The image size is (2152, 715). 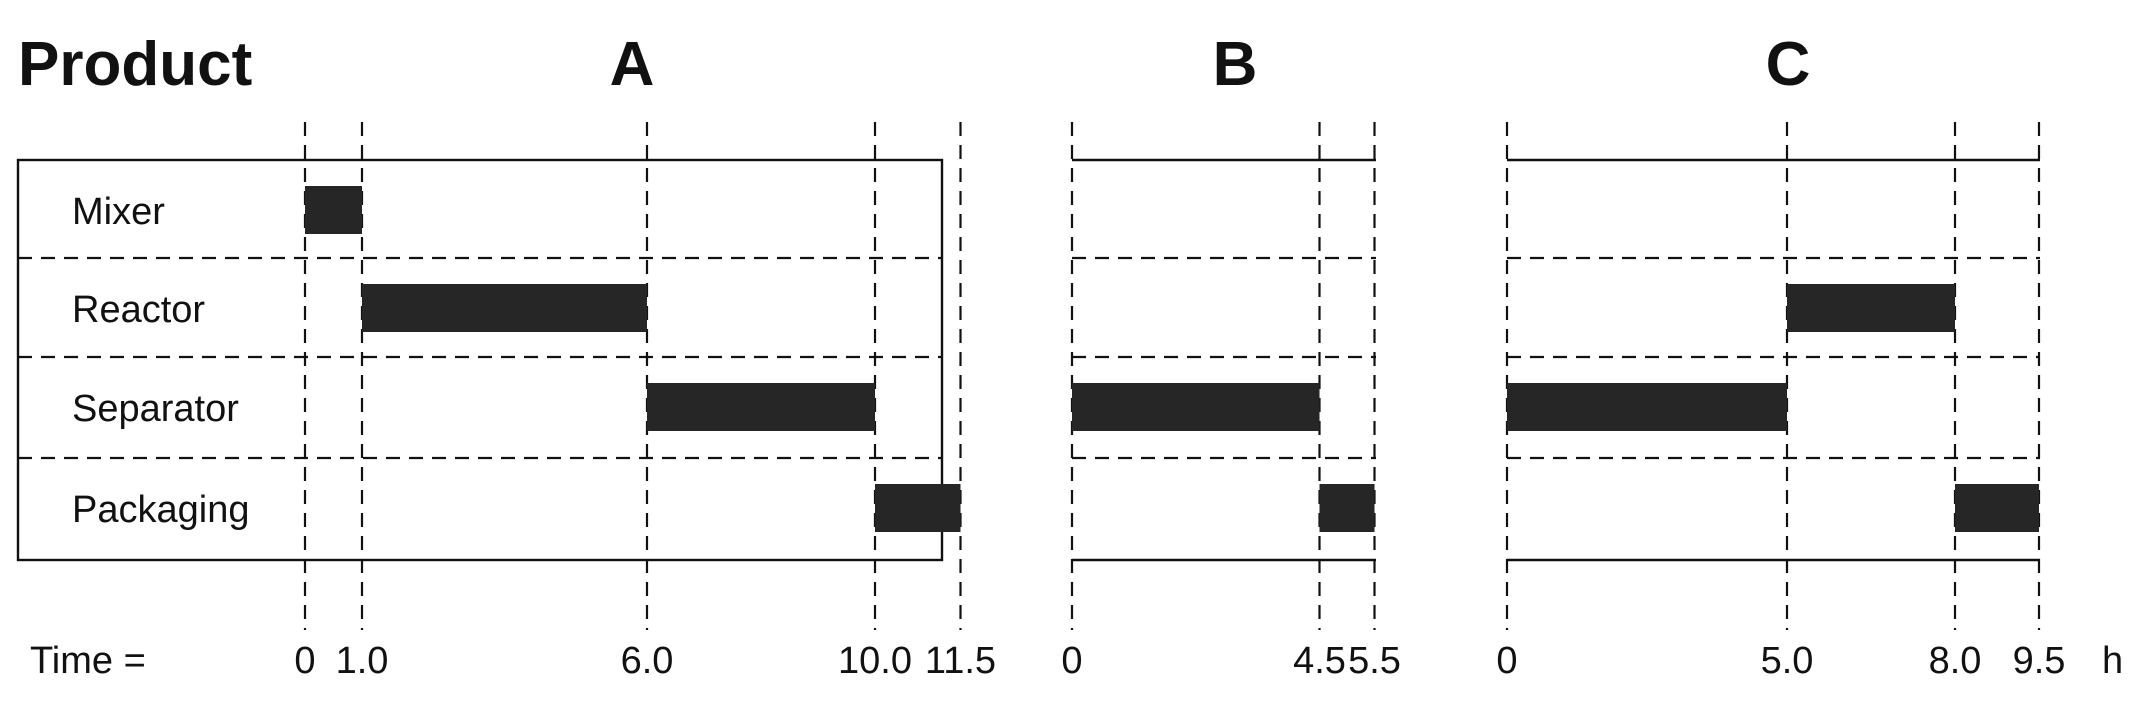 What do you see at coordinates (2112, 661) in the screenshot?
I see `unit-label: h` at bounding box center [2112, 661].